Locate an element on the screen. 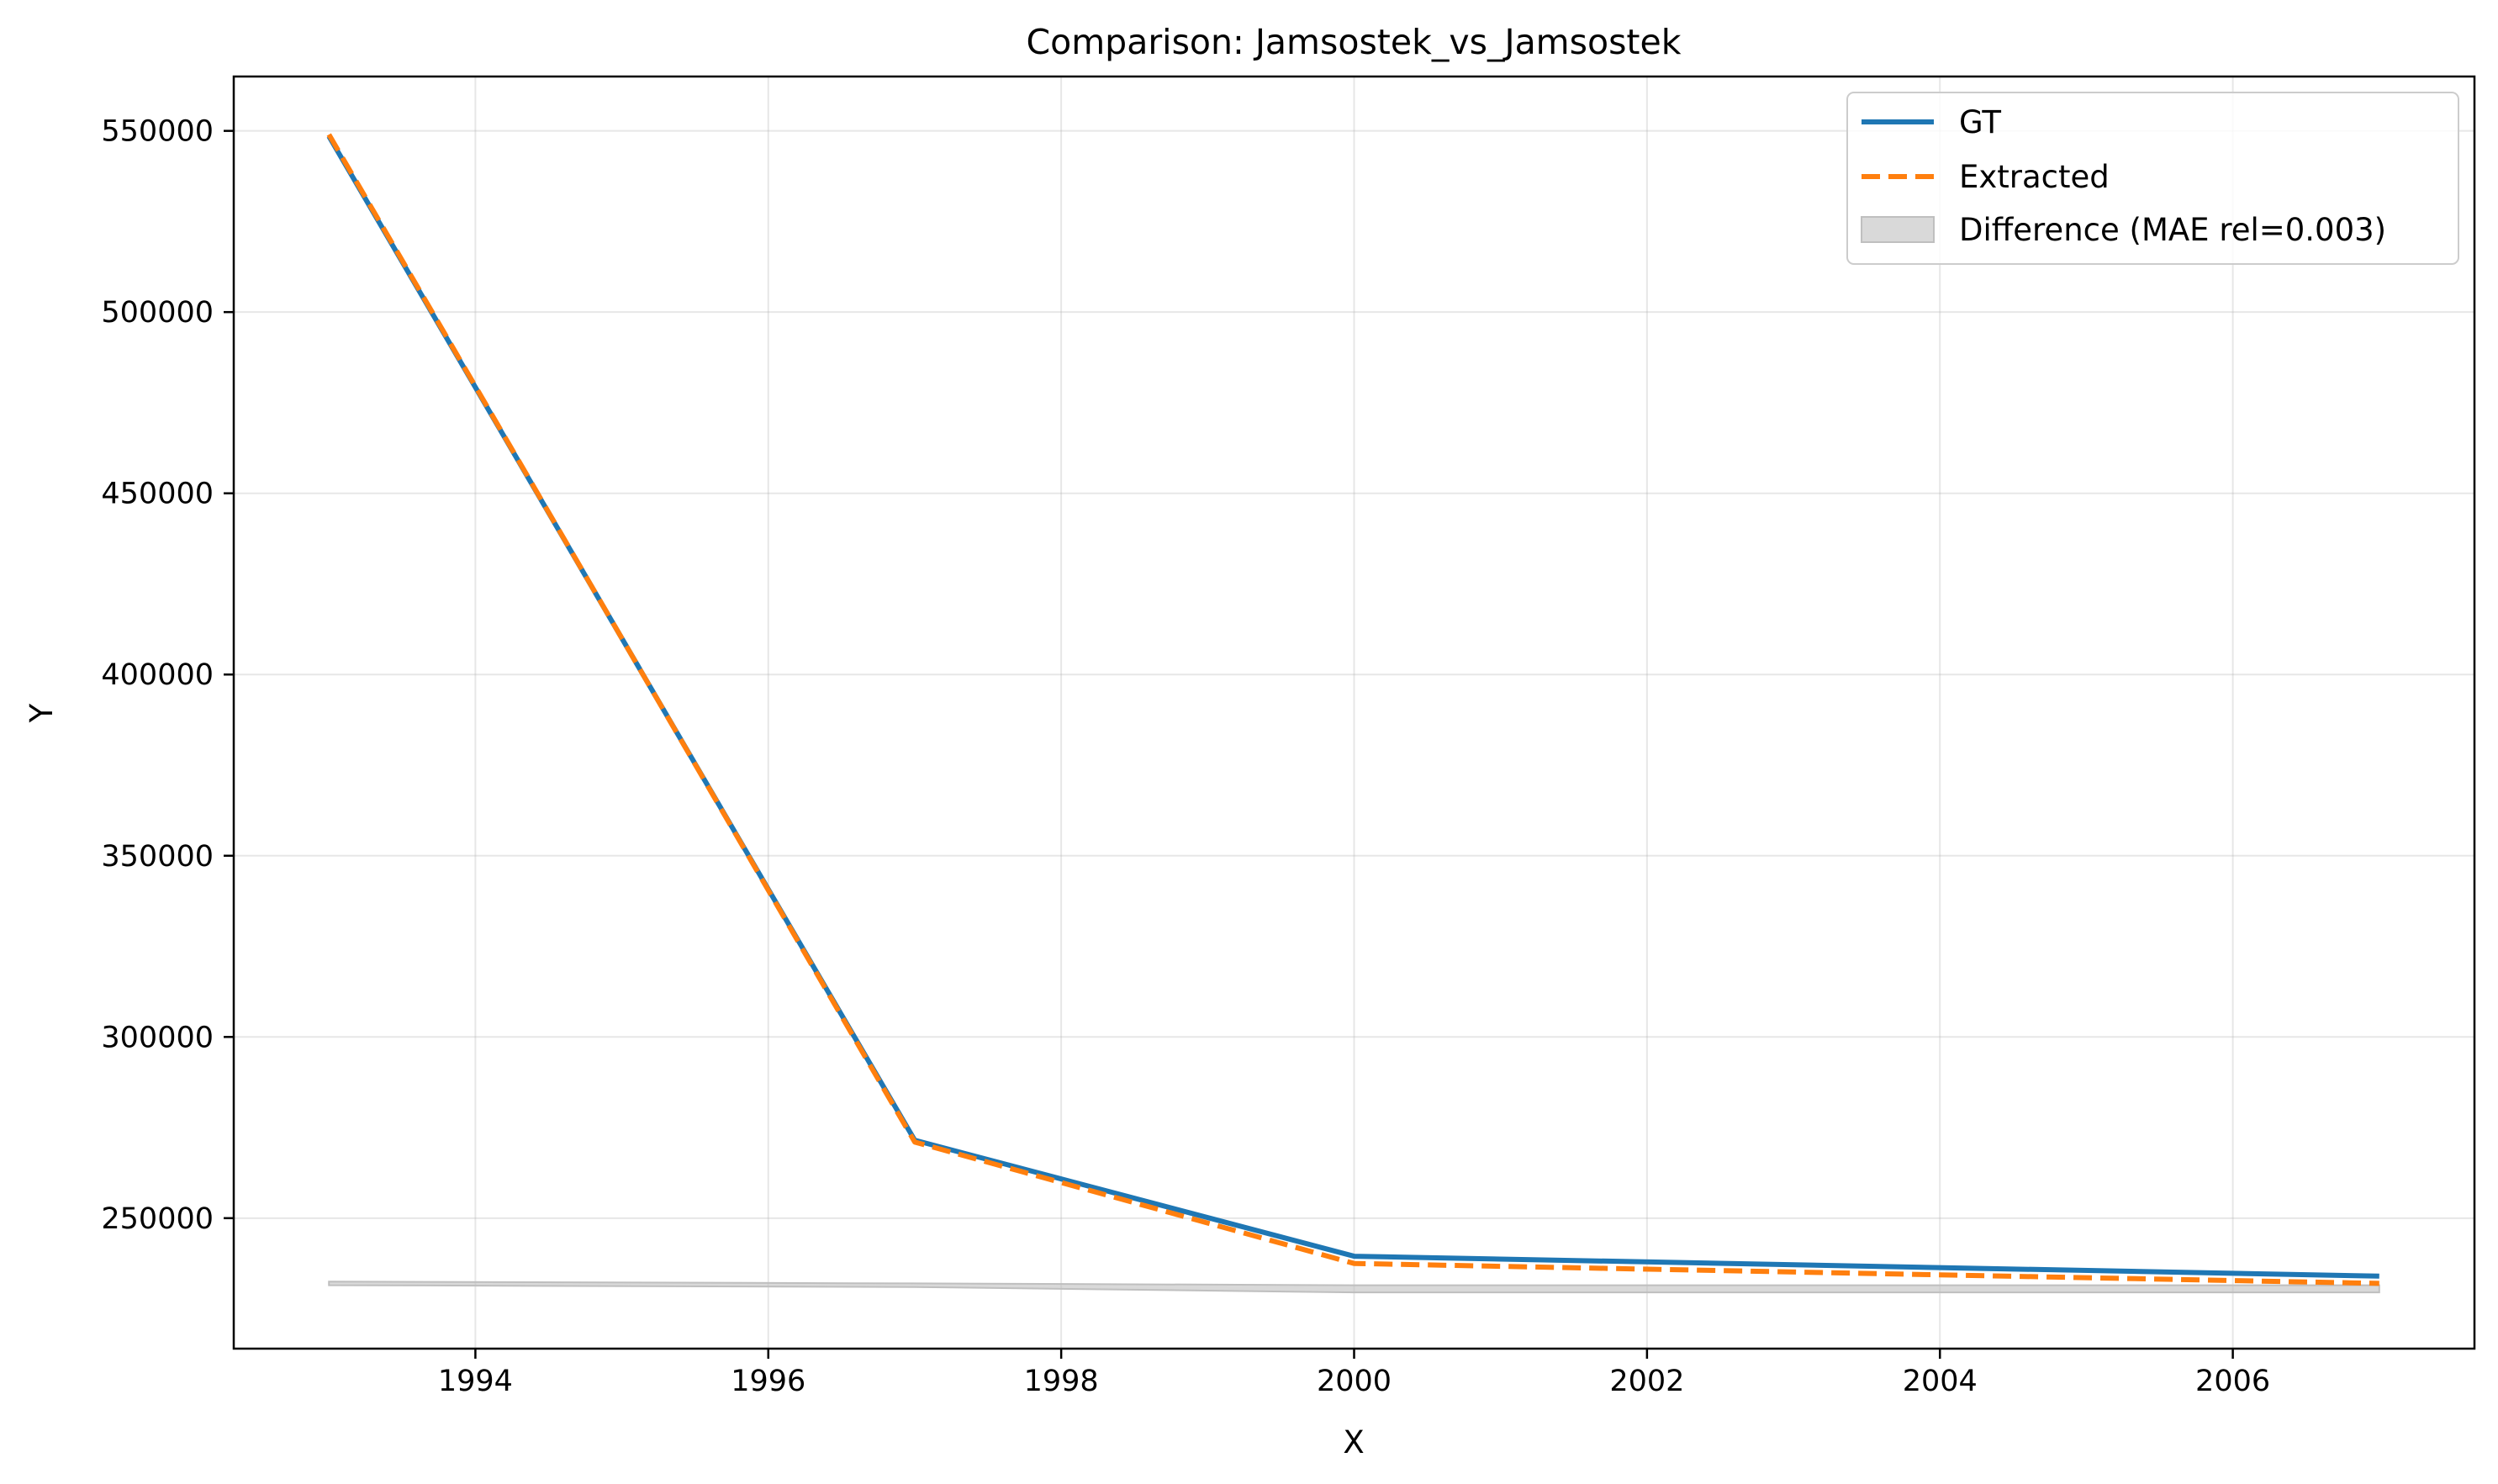 This screenshot has width=2498, height=1484. x-tick-label: 1994 is located at coordinates (475, 1381).